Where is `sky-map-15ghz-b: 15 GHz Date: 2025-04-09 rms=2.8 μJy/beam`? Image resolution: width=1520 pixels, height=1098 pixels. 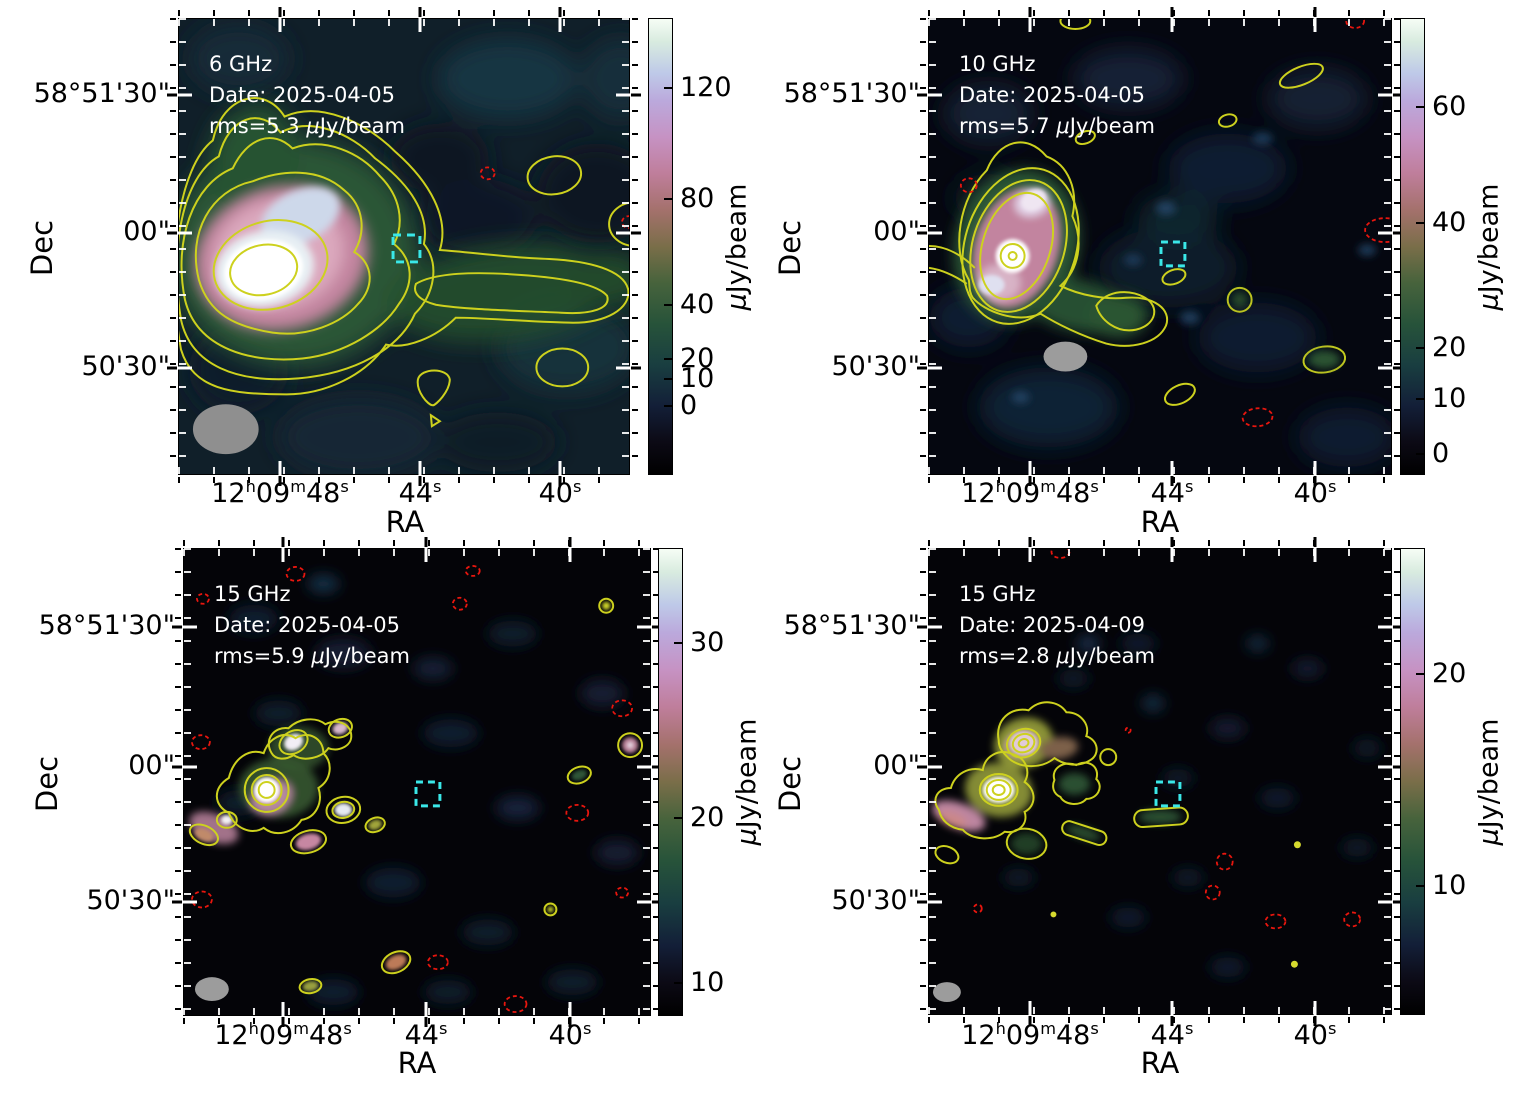
sky-map-15ghz-b: 15 GHz Date: 2025-04-09 rms=2.8 μJy/beam is located at coordinates (1160, 781).